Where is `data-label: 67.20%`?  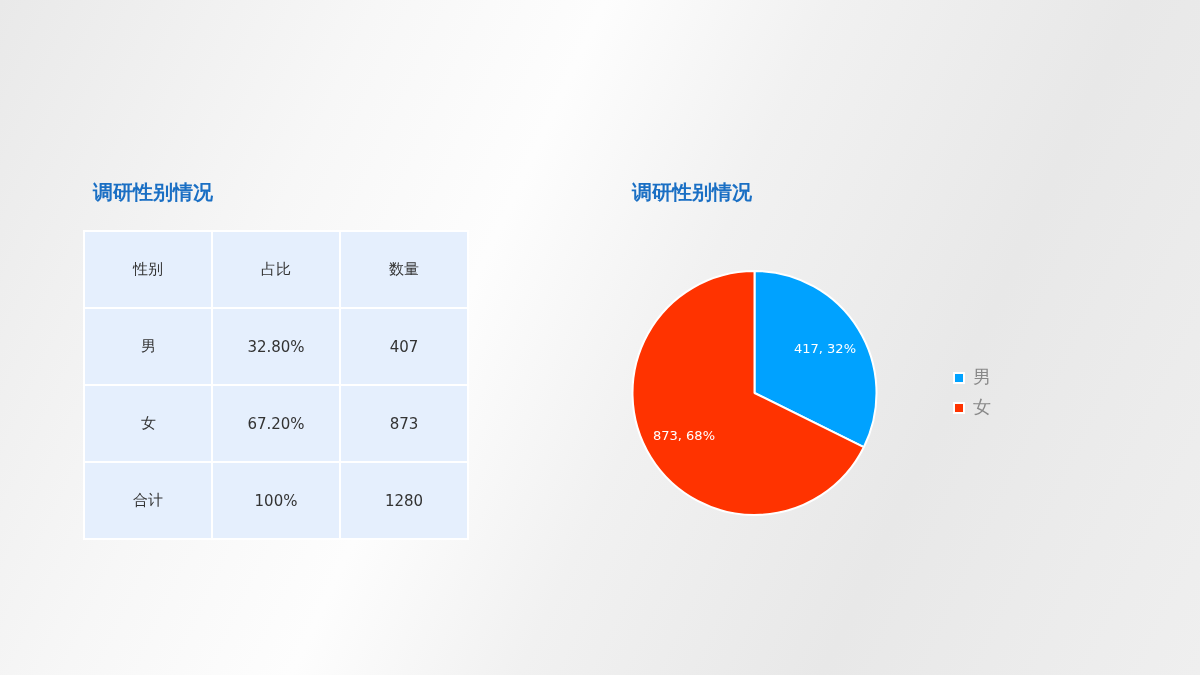 data-label: 67.20% is located at coordinates (276, 423).